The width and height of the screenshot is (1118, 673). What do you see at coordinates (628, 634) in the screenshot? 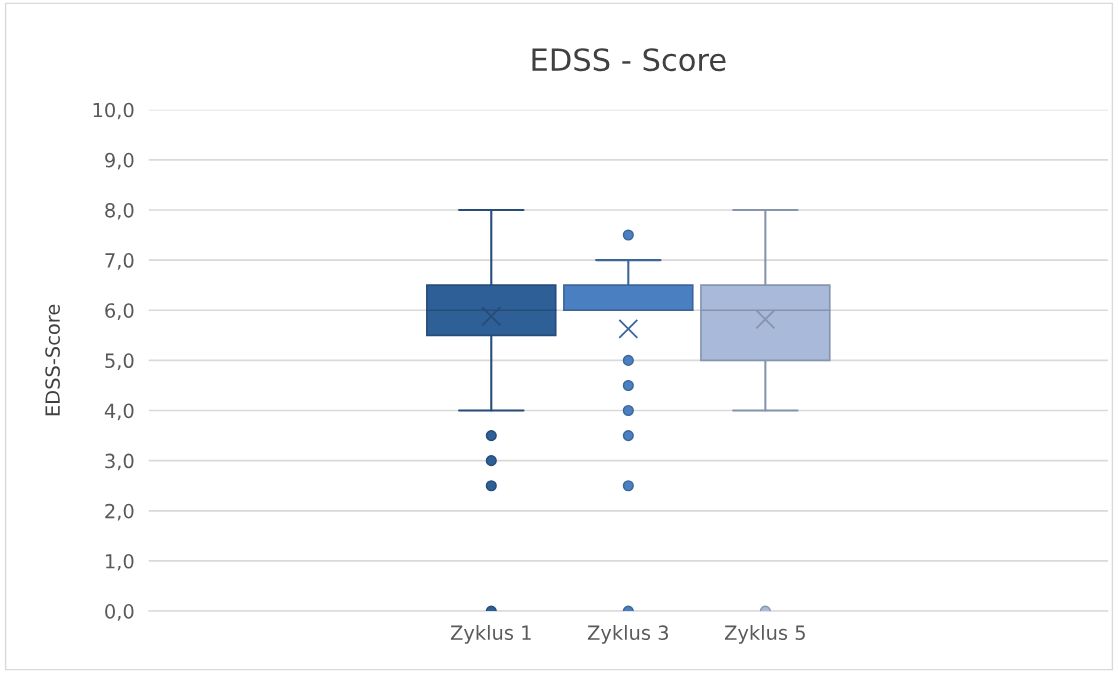
I see `x-tick-label: Zyklus 3` at bounding box center [628, 634].